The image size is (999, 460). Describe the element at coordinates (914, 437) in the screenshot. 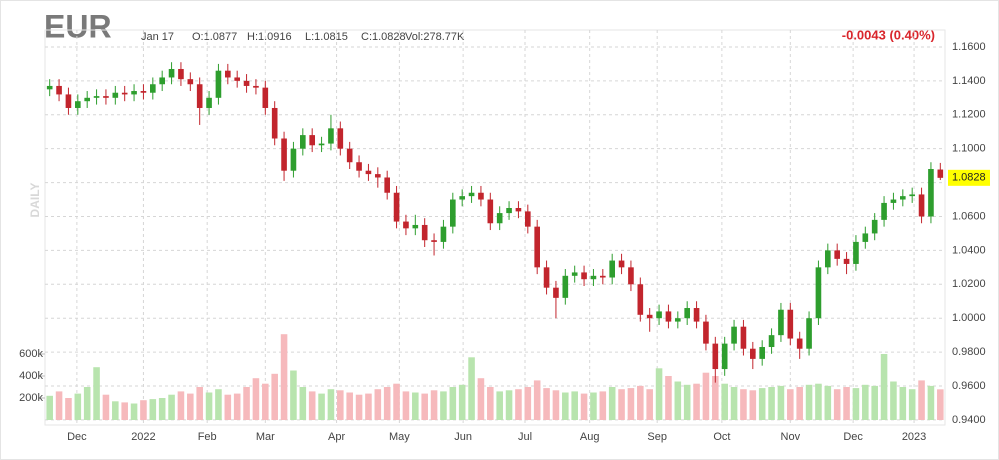

I see `x-tick-label: 2023` at that location.